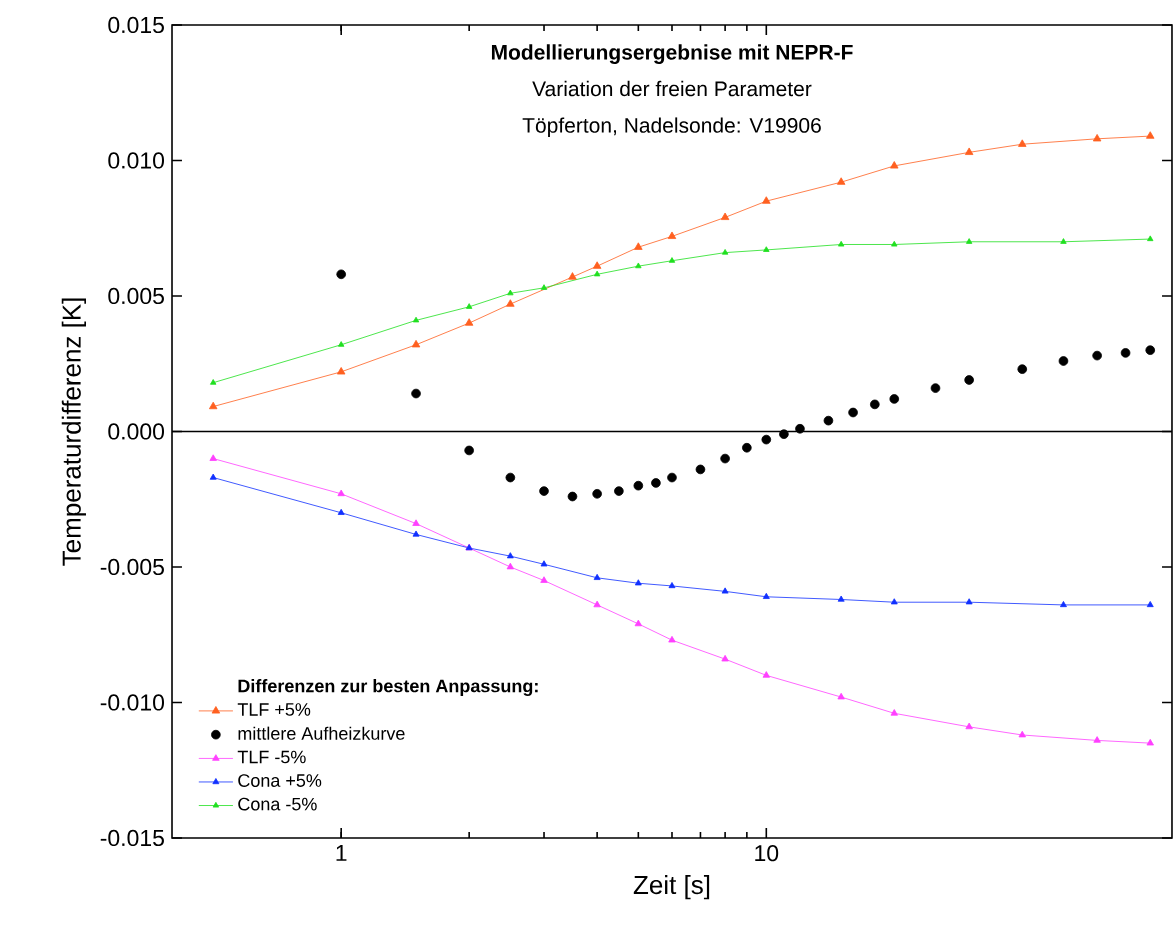 The height and width of the screenshot is (940, 1175). Describe the element at coordinates (73, 432) in the screenshot. I see `y-axis-title: Temperaturdifferenz [K]` at that location.